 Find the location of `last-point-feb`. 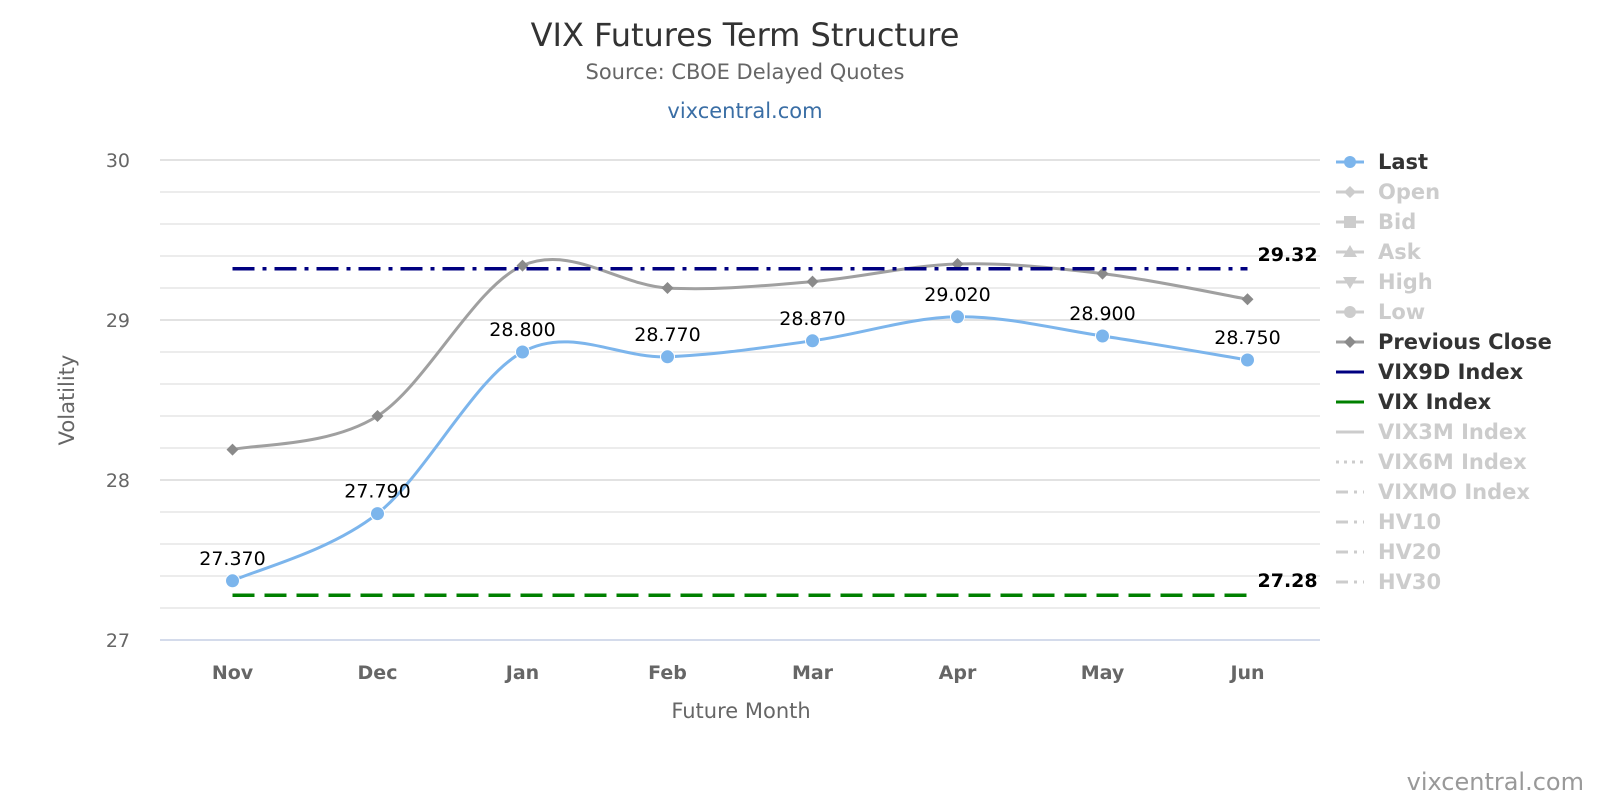

last-point-feb is located at coordinates (667, 357).